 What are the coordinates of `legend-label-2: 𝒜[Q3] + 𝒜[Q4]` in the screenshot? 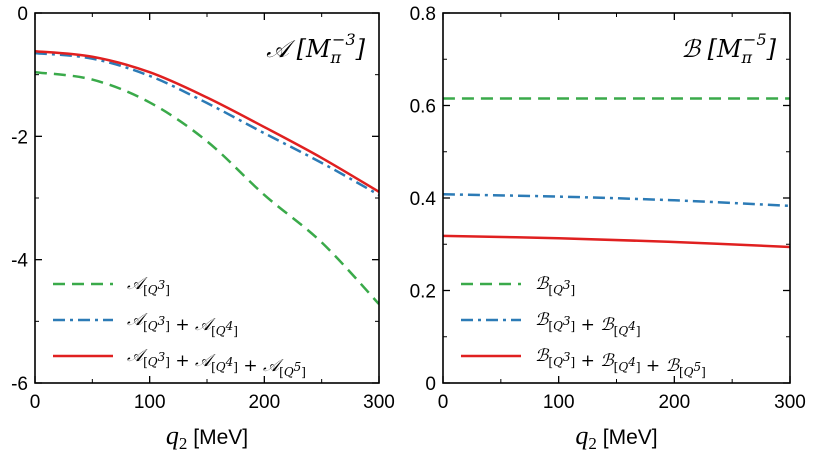 It's located at (182, 324).